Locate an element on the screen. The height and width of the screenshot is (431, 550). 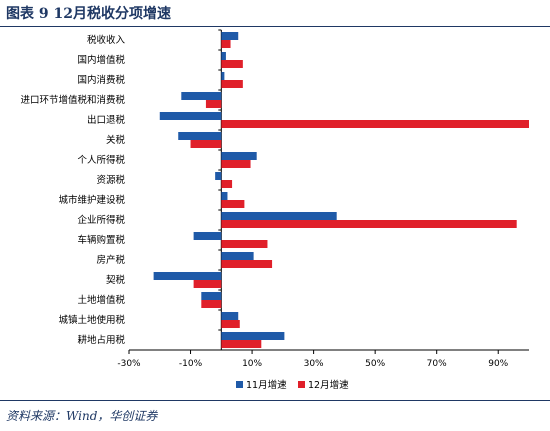
category-label: 城镇土地使用税 is located at coordinates (91, 320).